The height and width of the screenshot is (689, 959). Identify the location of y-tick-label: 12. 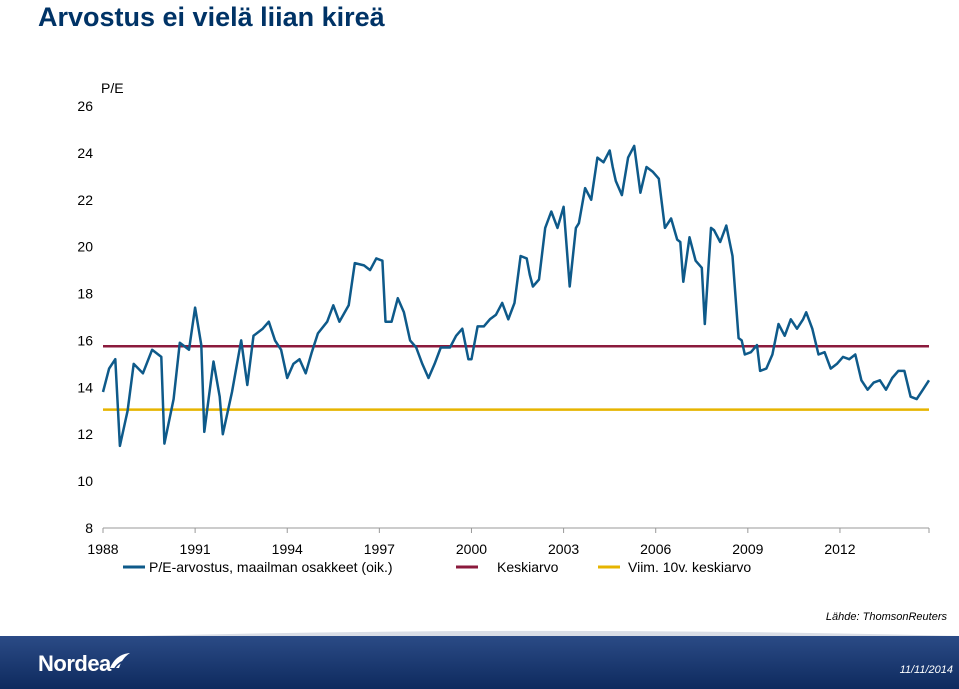
(85, 434).